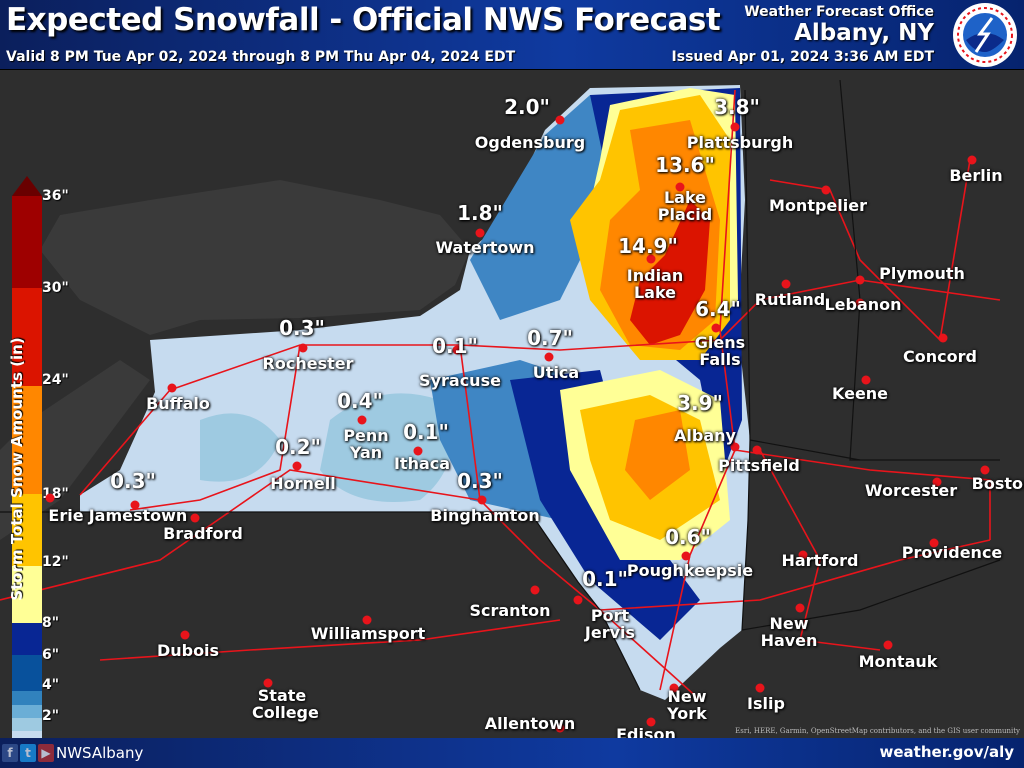 Image resolution: width=1024 pixels, height=768 pixels. What do you see at coordinates (46, 753) in the screenshot?
I see `youtube-icon: ▶` at bounding box center [46, 753].